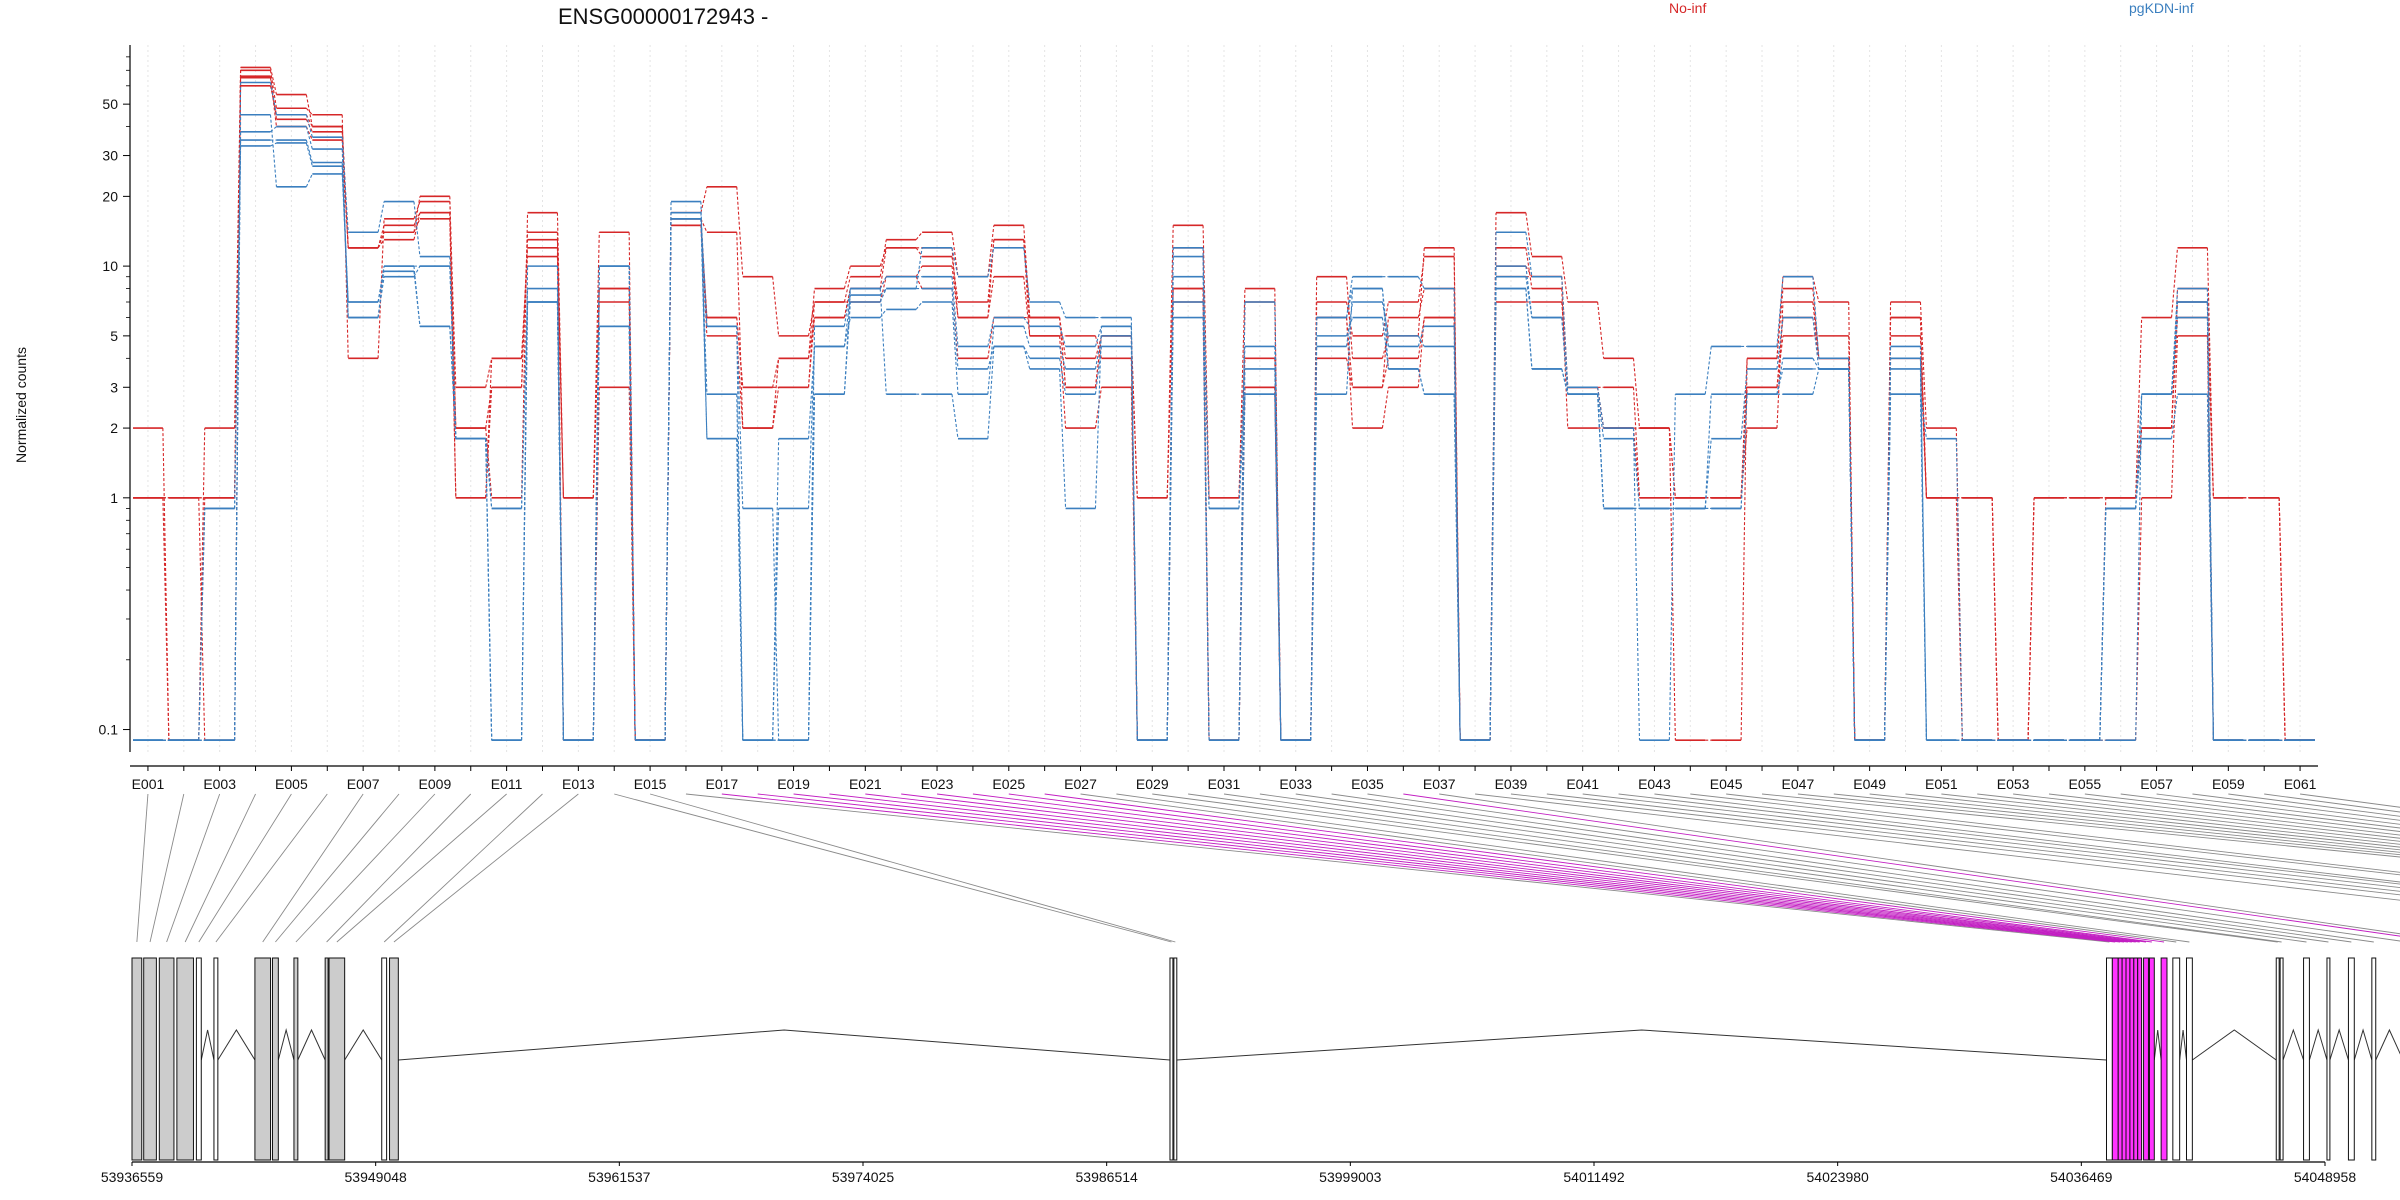 The height and width of the screenshot is (1200, 2400). Describe the element at coordinates (1152, 784) in the screenshot. I see `x-tick-label: E029` at that location.